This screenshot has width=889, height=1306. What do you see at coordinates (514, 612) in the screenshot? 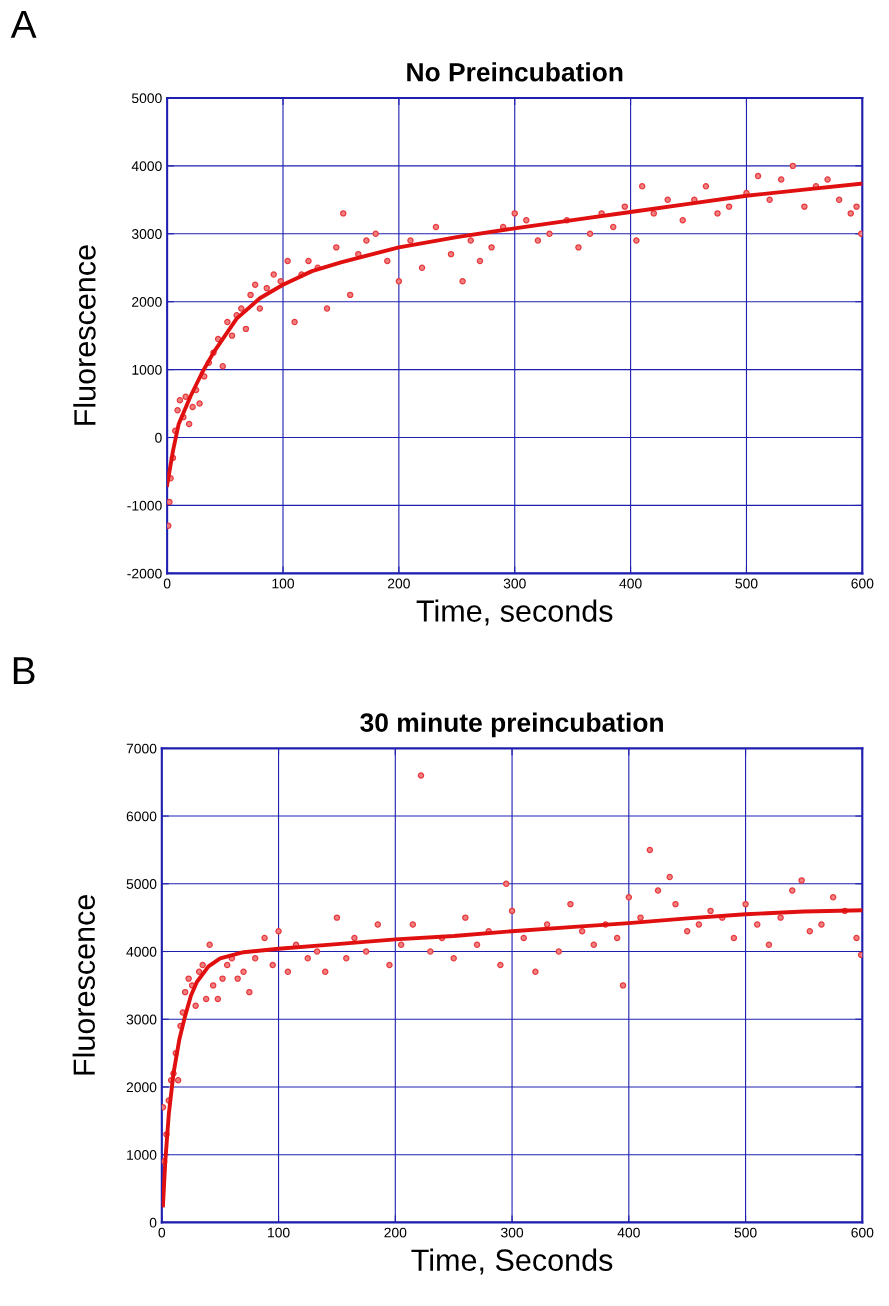
I see `x-axis-title: Time, seconds` at bounding box center [514, 612].